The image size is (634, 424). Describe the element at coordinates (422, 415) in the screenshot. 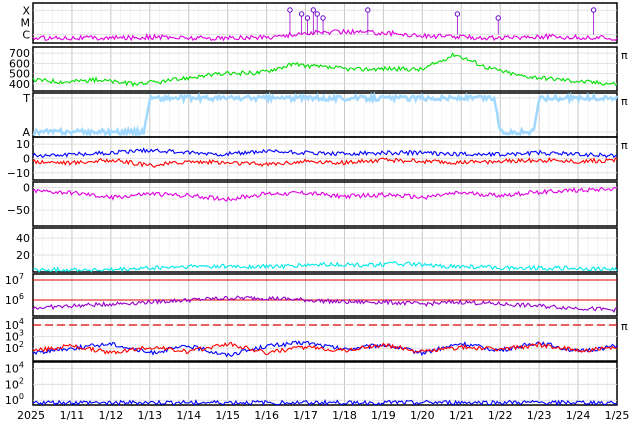

I see `x-tick-label: 1/20` at that location.